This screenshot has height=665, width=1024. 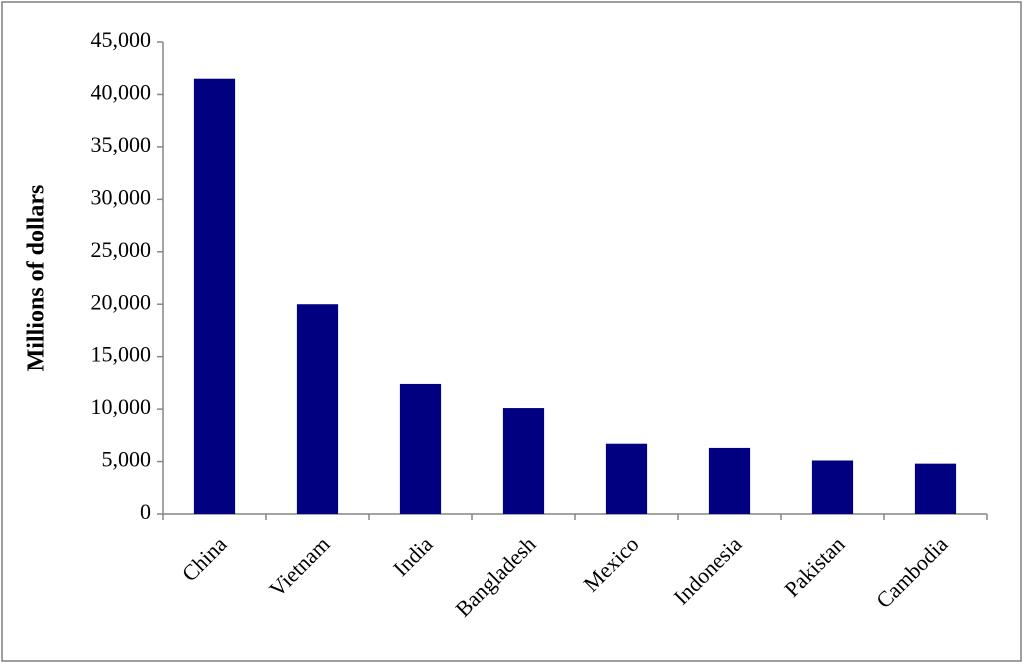 I want to click on y-axis-label: Millions of dollars, so click(x=37, y=278).